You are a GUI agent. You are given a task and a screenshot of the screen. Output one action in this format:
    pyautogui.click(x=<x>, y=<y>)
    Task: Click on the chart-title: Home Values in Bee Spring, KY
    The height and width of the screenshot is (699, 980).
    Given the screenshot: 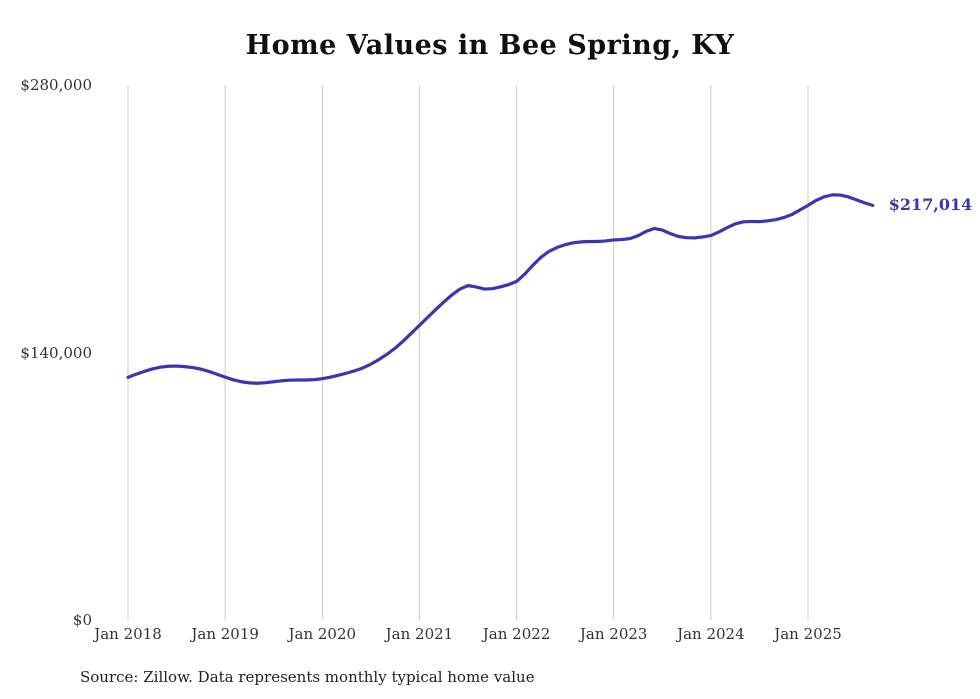 What is the action you would take?
    pyautogui.click(x=490, y=45)
    